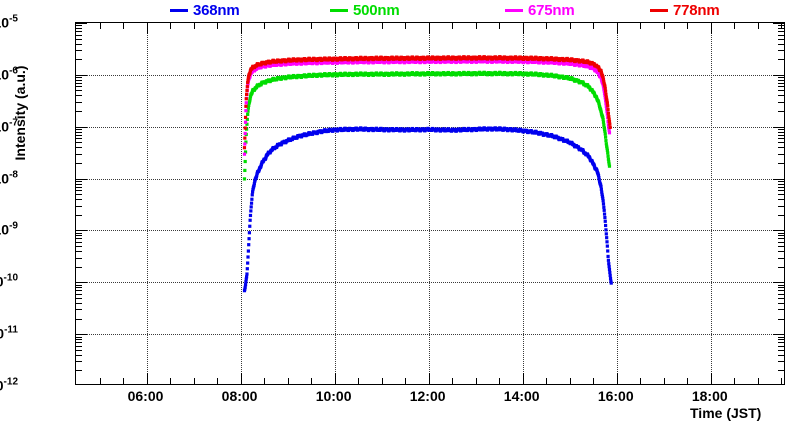 The image size is (800, 427). I want to click on chart-legend: 368nm 500nm 675nm 778nm, so click(400, 11).